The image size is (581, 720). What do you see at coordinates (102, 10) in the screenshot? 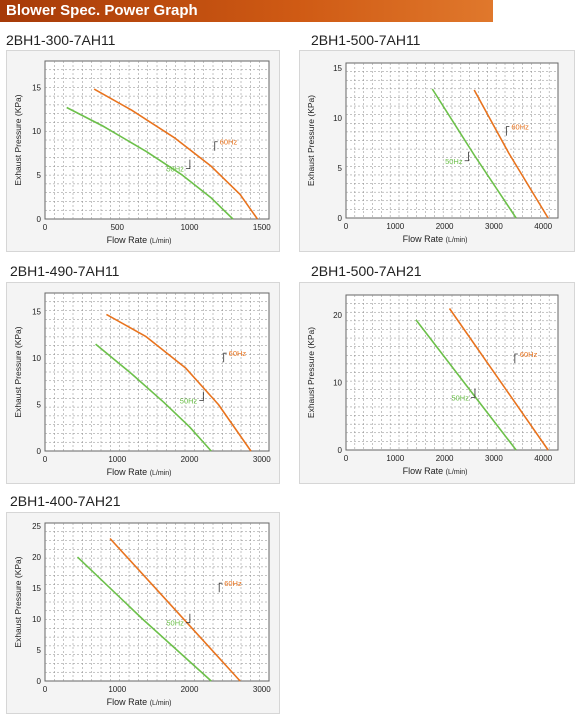
I see `page-title: Blower Spec. Power Graph` at bounding box center [102, 10].